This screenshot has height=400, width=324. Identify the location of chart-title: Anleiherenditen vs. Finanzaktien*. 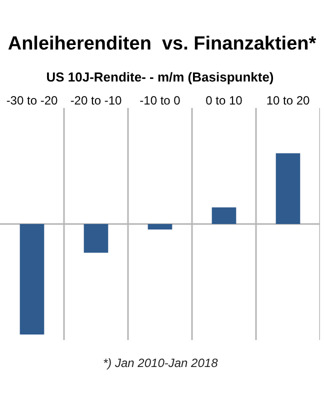
(162, 43).